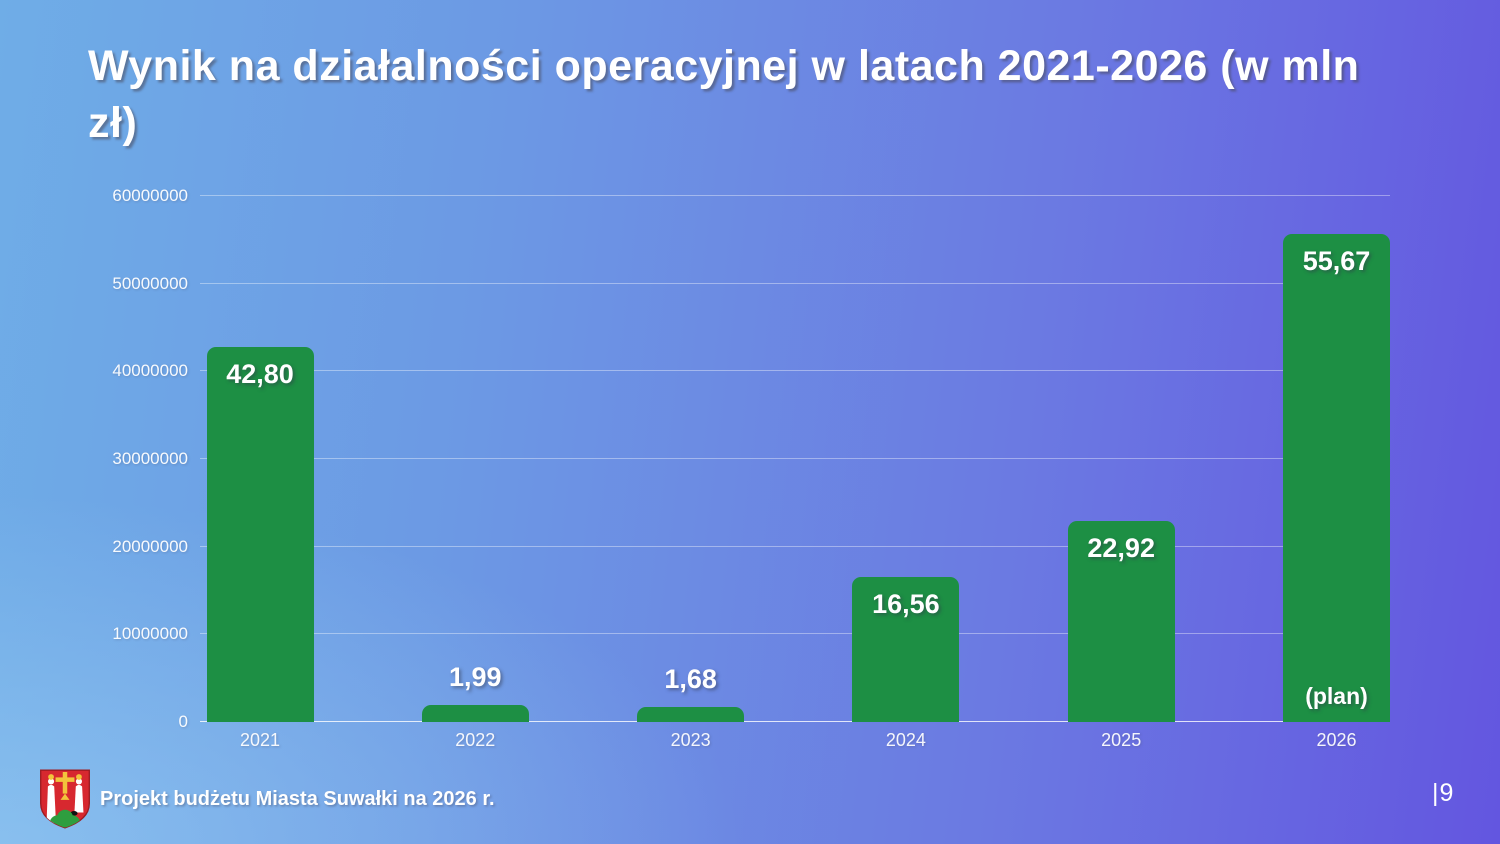 This screenshot has width=1500, height=844. I want to click on x-tick-label: 2024, so click(905, 740).